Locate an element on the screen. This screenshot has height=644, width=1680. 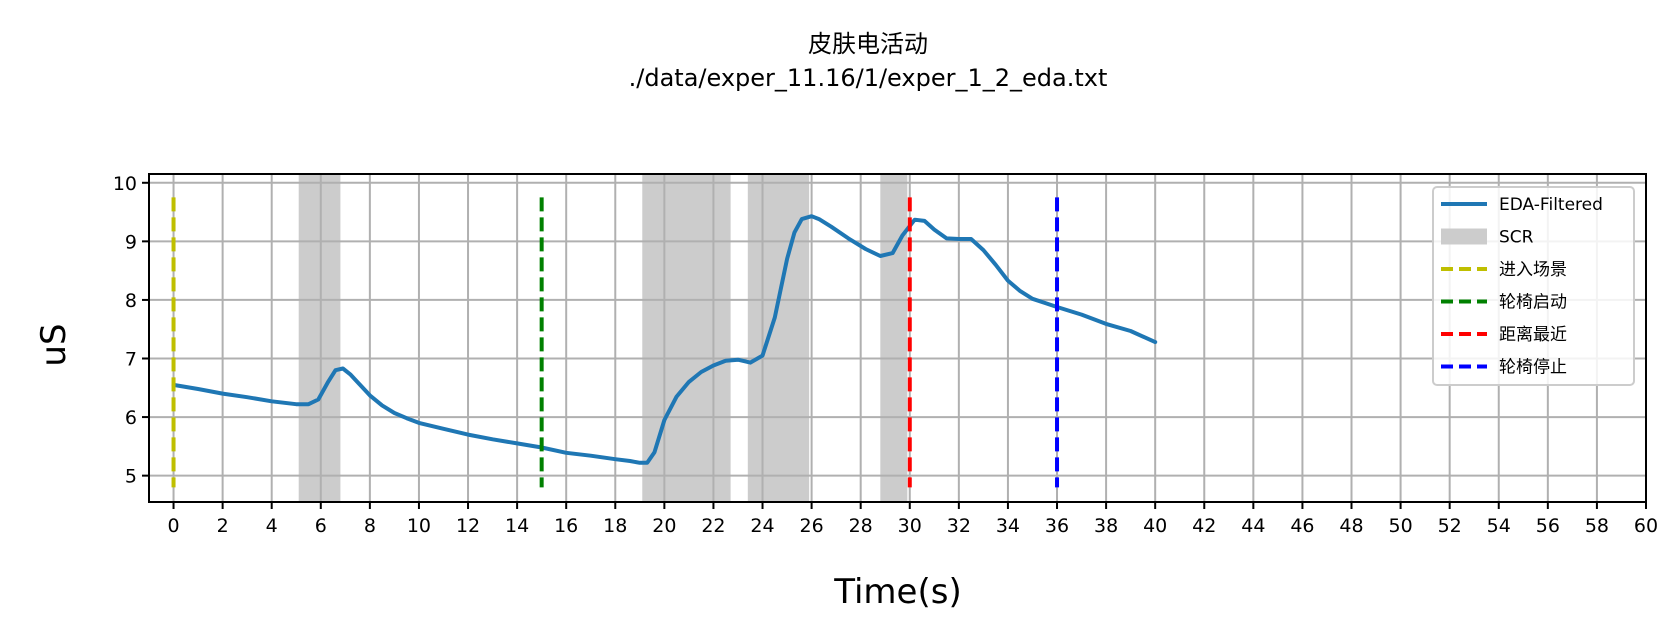
chart-subtitle: ./data/exper_11.16/1/exper_1_2_eda.txt is located at coordinates (868, 78).